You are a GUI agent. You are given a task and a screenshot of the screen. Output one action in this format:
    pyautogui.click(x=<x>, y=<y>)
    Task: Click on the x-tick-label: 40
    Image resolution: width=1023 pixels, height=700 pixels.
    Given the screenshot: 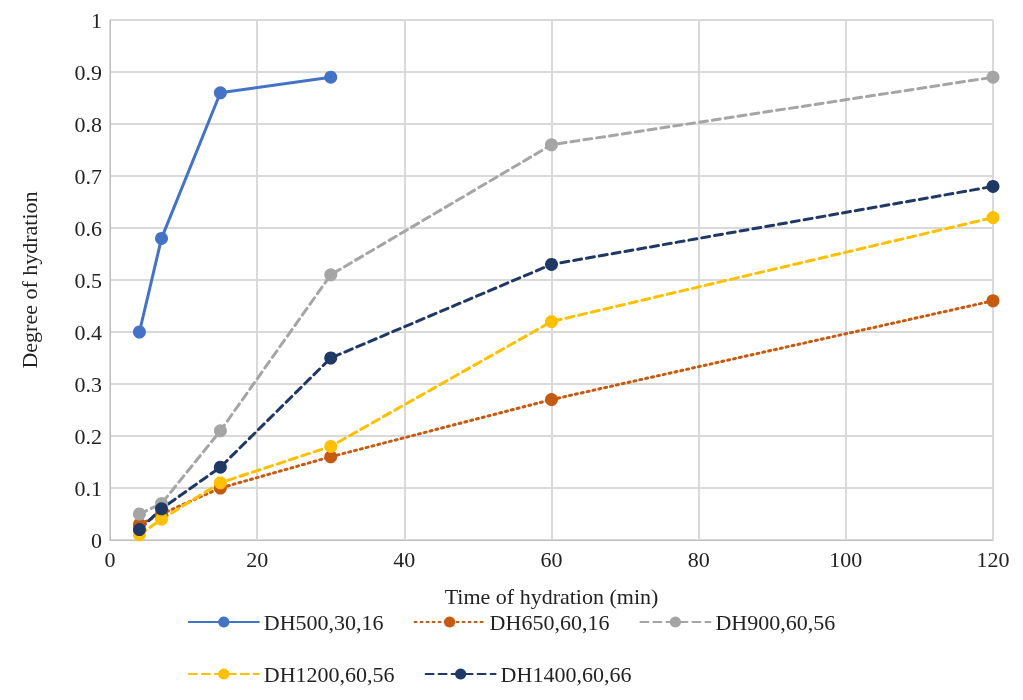 What is the action you would take?
    pyautogui.click(x=404, y=559)
    